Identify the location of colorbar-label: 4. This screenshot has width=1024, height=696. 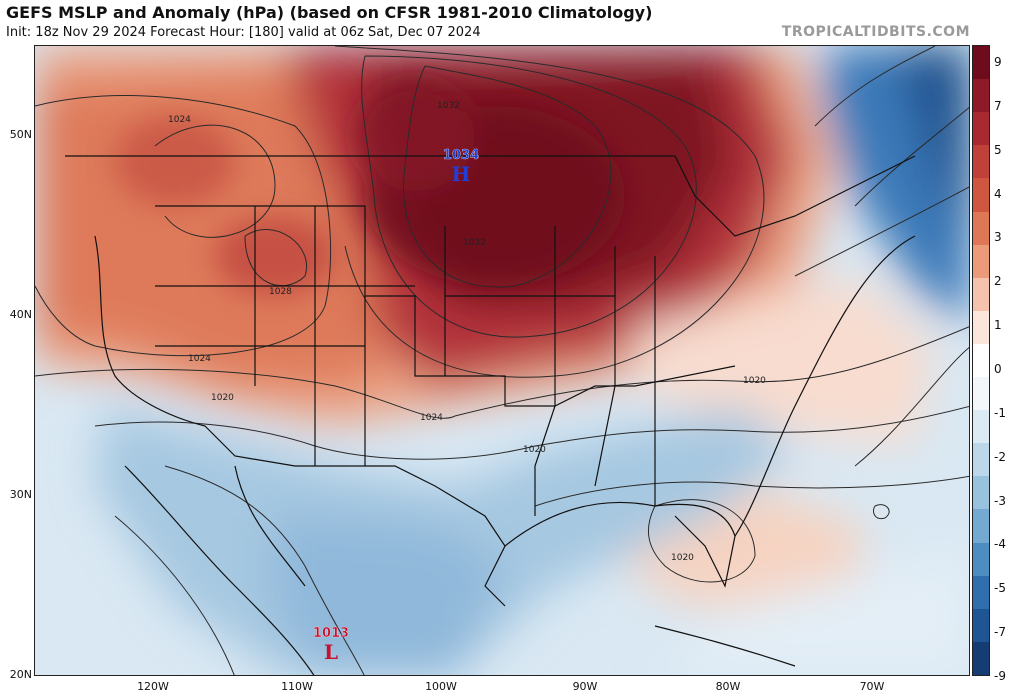
(998, 193).